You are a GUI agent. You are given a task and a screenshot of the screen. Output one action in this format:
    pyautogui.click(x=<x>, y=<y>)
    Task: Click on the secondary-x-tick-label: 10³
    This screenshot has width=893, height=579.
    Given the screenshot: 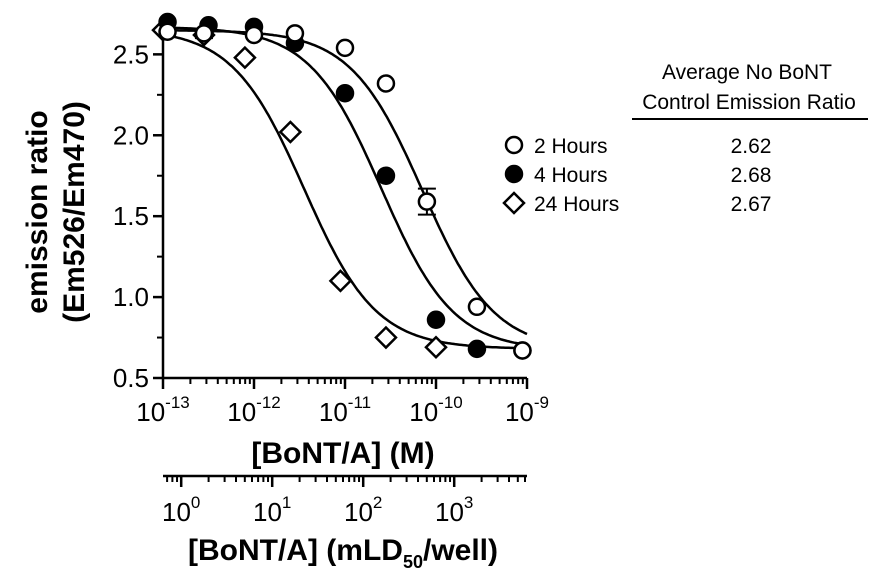 What is the action you would take?
    pyautogui.click(x=454, y=510)
    